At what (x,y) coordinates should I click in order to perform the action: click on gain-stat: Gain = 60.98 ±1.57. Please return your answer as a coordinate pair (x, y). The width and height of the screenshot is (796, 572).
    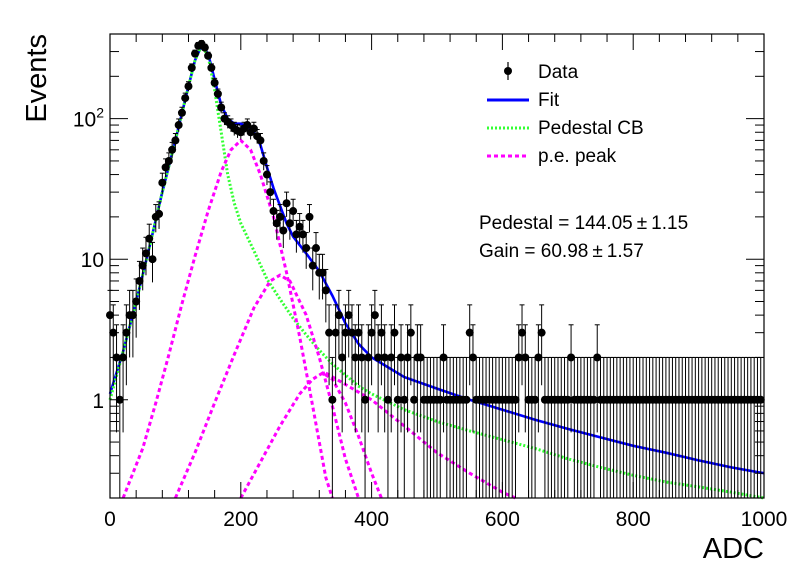
    Looking at the image, I should click on (561, 251).